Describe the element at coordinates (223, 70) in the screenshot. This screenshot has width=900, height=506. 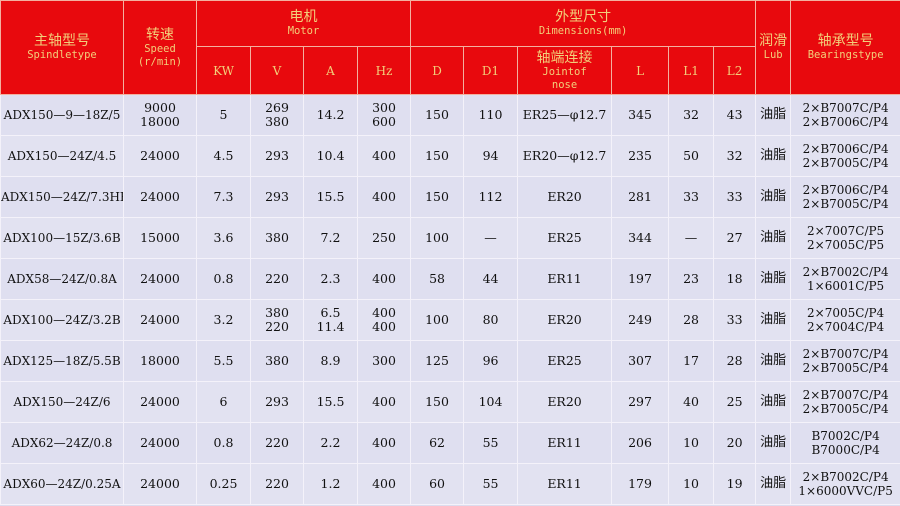
I see `header-kw: KW` at that location.